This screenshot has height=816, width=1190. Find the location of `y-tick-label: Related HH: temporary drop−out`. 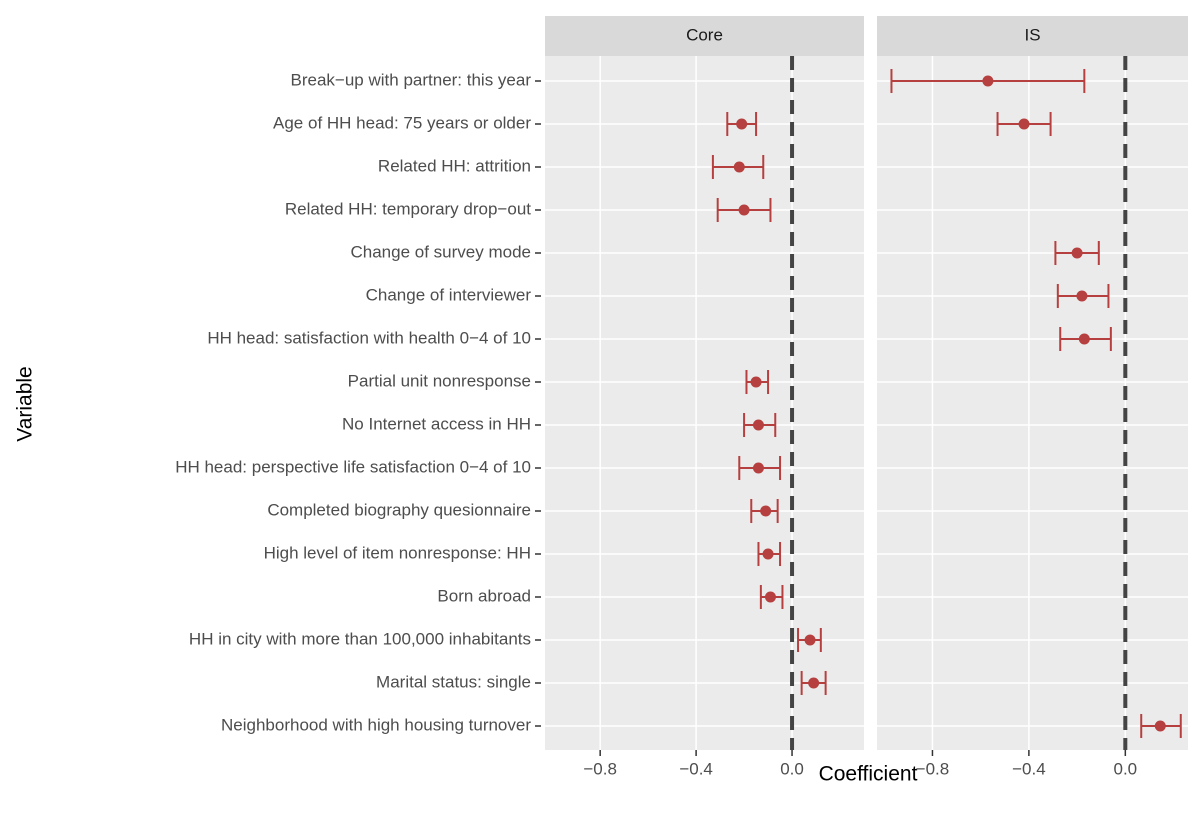

y-tick-label: Related HH: temporary drop−out is located at coordinates (408, 208).